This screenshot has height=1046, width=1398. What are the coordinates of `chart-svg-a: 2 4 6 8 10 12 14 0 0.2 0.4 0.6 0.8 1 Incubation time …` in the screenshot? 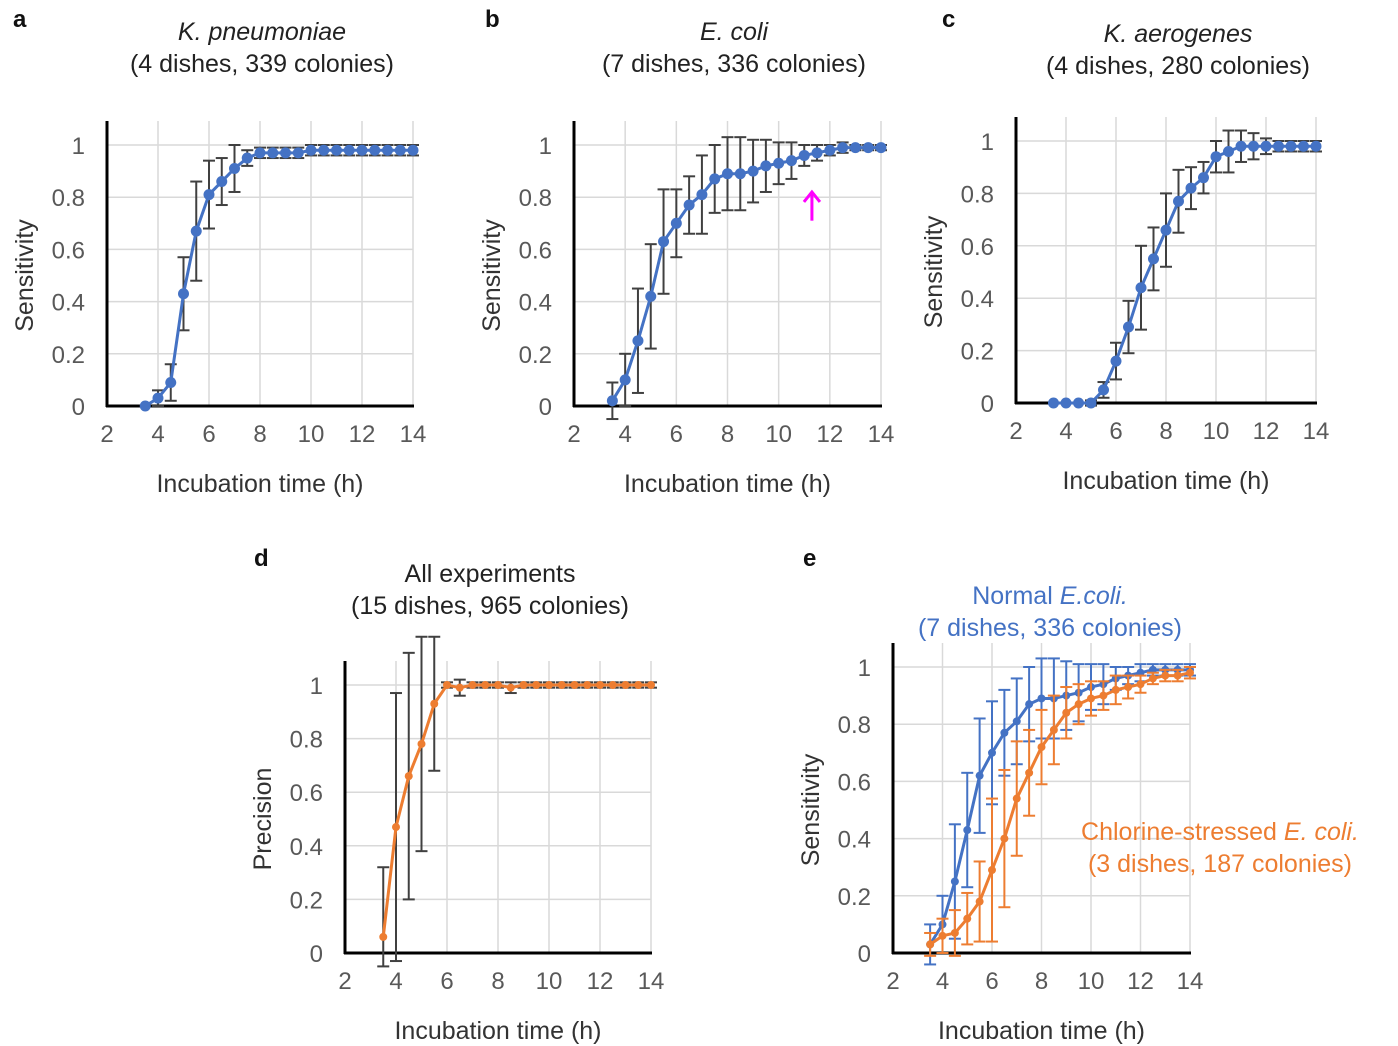 It's located at (219, 309).